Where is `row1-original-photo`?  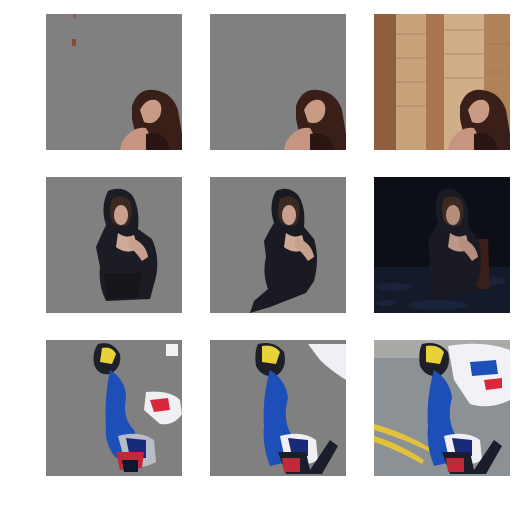 row1-original-photo is located at coordinates (442, 82).